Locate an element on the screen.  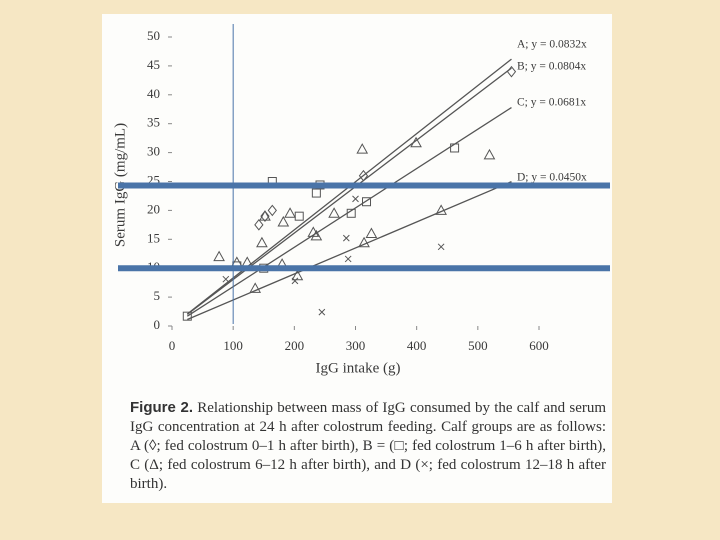
y-tick-label: 45 is located at coordinates (153, 64).